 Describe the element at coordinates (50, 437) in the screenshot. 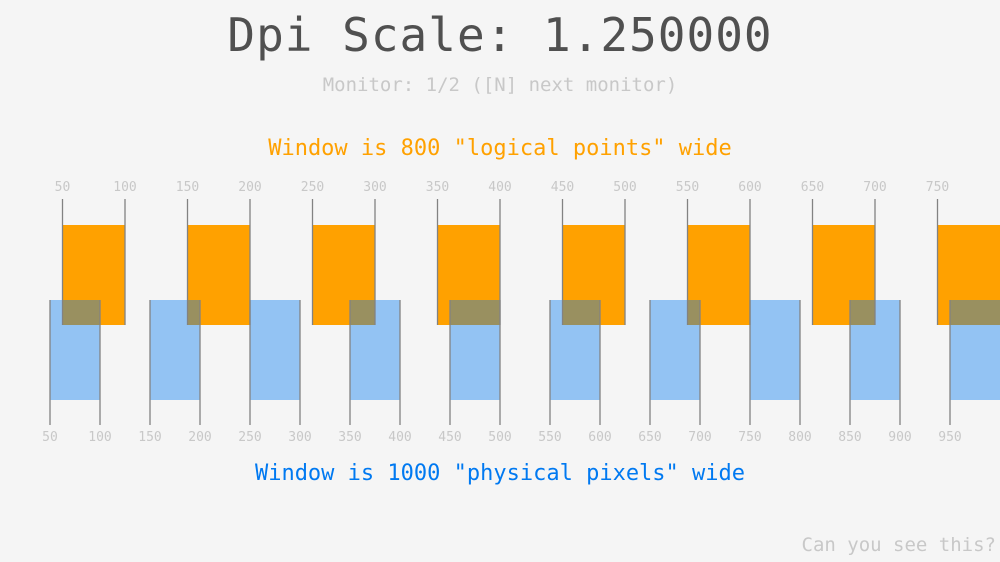

I see `physical-tick-label: 50` at that location.